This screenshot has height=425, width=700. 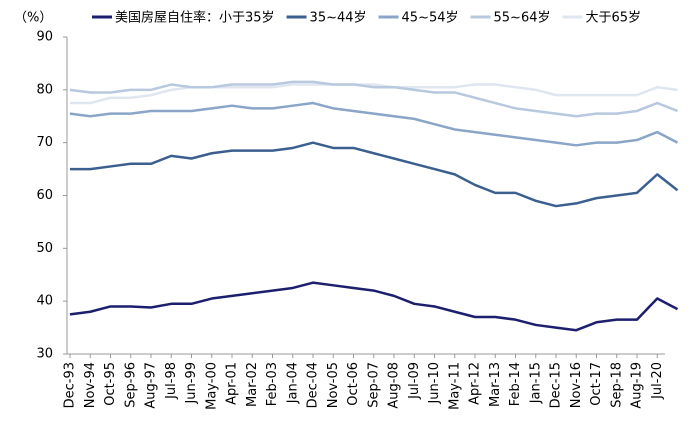 What do you see at coordinates (353, 384) in the screenshot?
I see `x-tick-label: Oct-06` at bounding box center [353, 384].